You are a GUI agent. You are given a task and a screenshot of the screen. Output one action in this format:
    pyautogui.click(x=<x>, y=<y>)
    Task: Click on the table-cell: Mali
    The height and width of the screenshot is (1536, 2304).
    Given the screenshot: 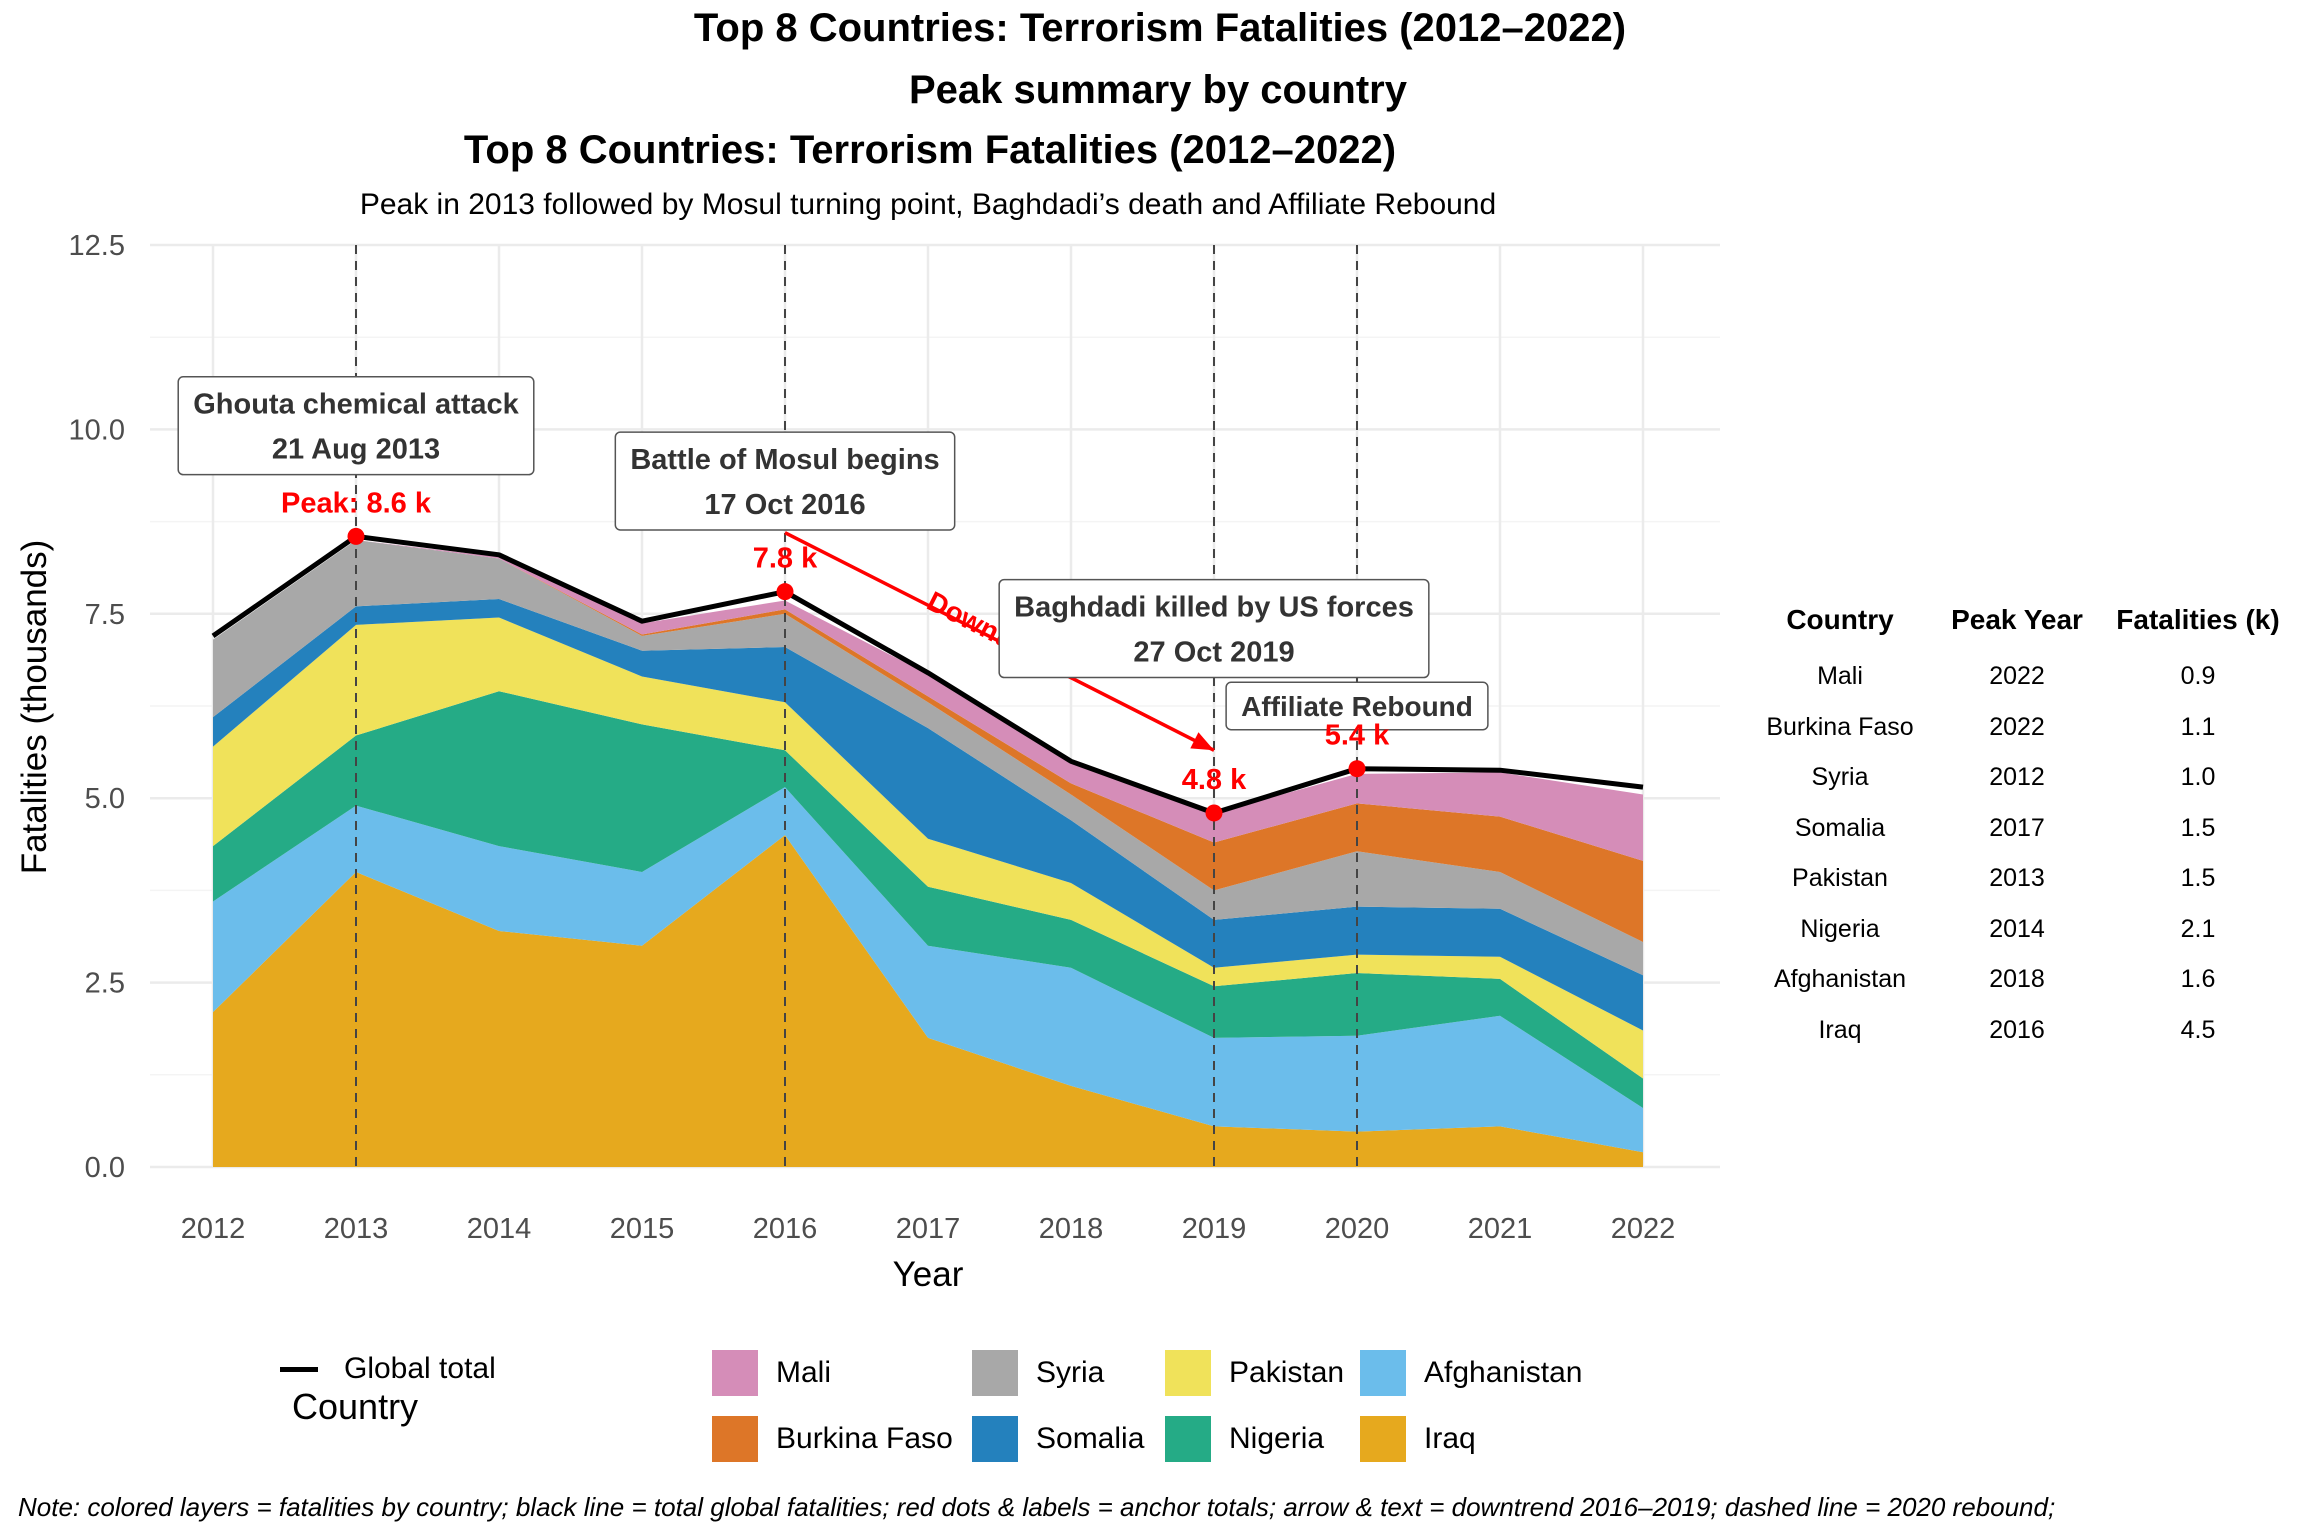 What is the action you would take?
    pyautogui.click(x=1840, y=676)
    